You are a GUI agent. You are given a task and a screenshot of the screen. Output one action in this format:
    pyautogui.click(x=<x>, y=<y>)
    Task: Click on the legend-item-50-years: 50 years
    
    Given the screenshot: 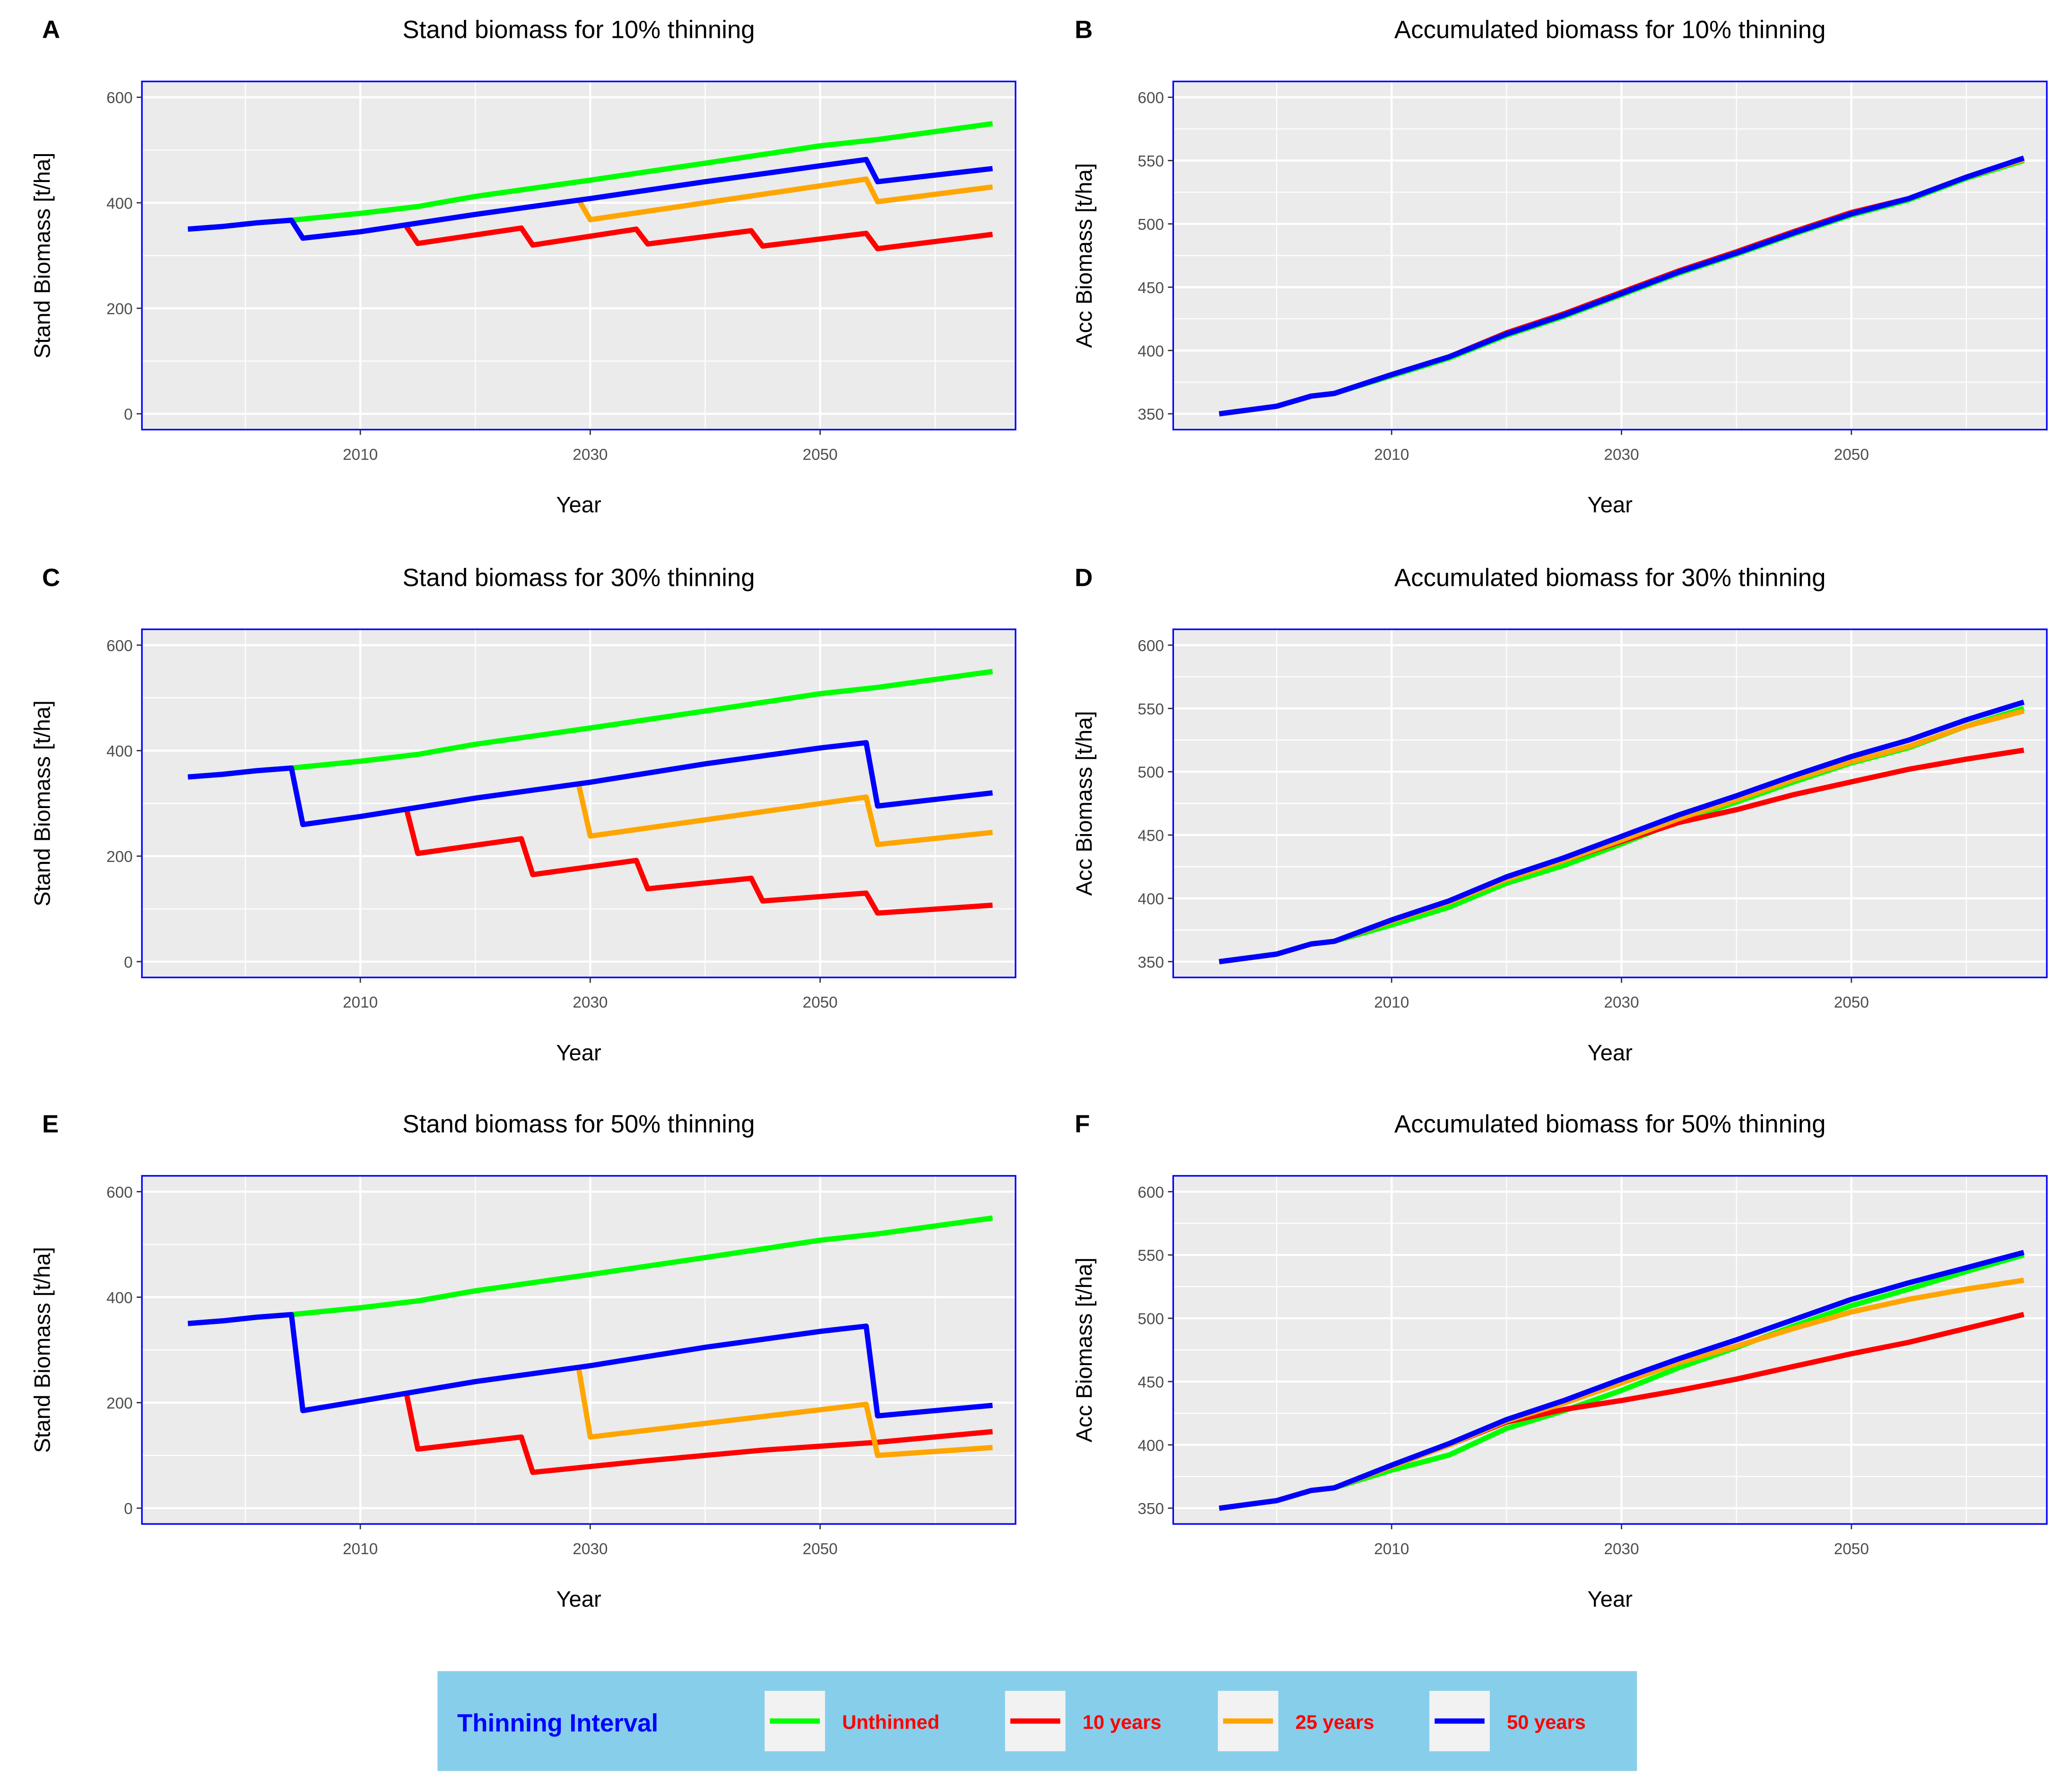 What is the action you would take?
    pyautogui.click(x=1508, y=1721)
    